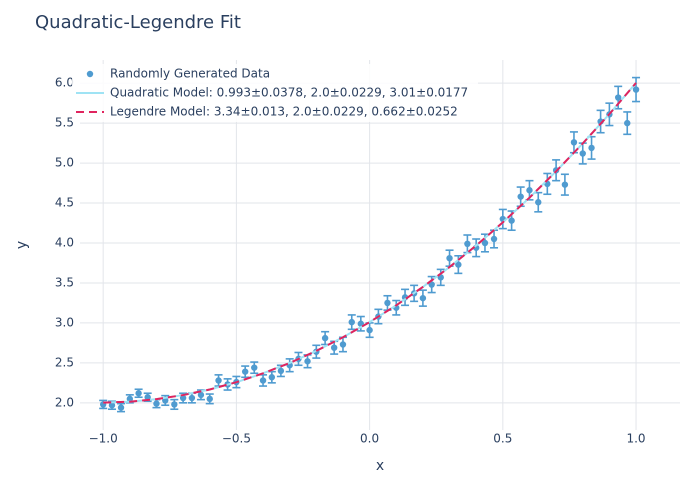 The image size is (700, 500). Describe the element at coordinates (103, 439) in the screenshot. I see `x-tick-label: −1.0` at that location.